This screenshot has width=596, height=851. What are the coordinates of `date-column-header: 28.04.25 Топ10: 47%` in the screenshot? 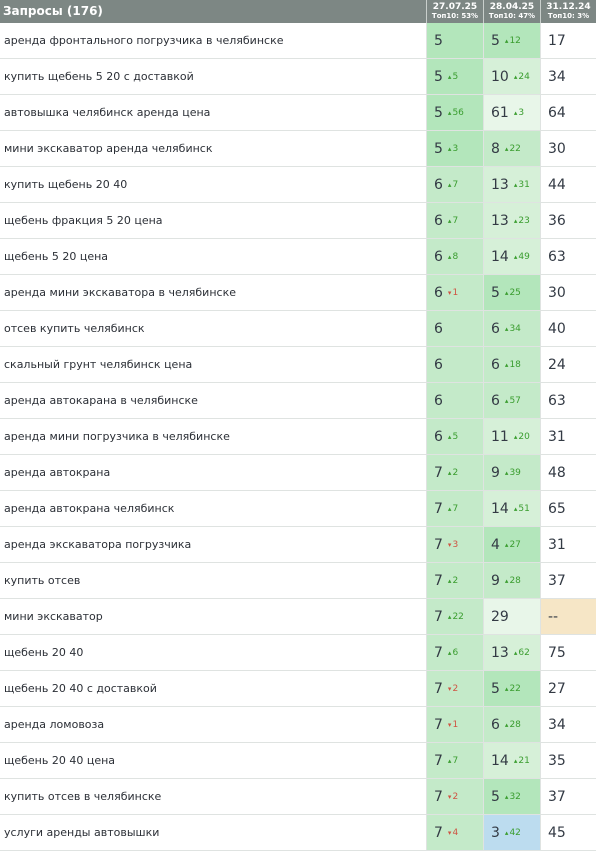 It's located at (512, 11).